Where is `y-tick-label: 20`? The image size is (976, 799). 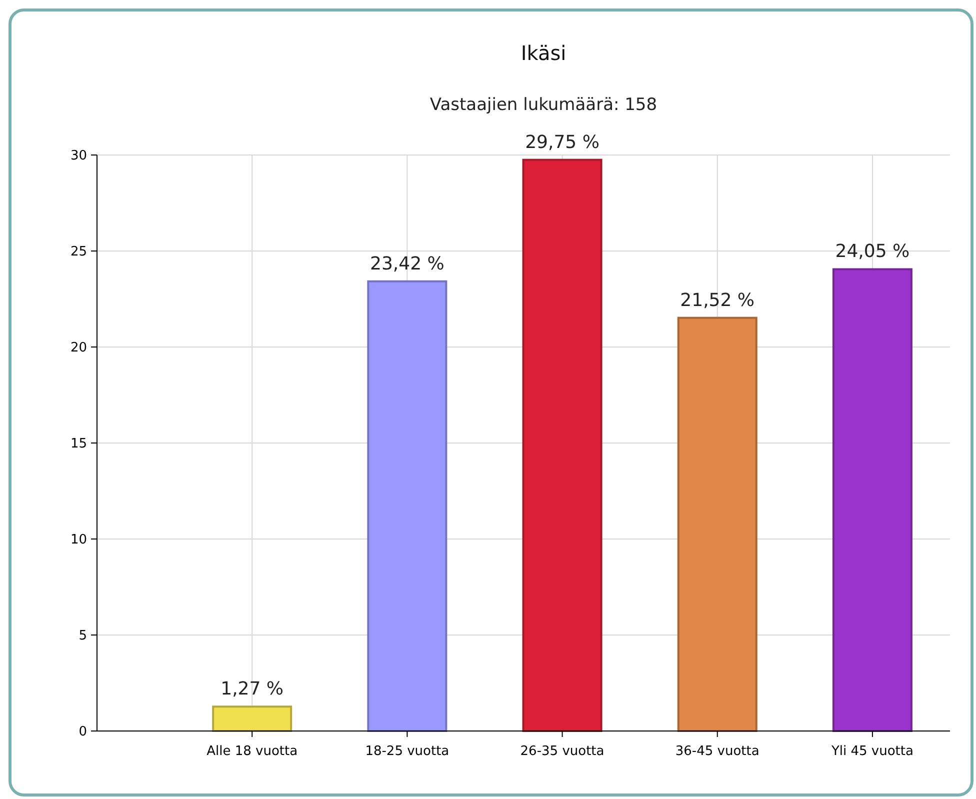
y-tick-label: 20 is located at coordinates (78, 348).